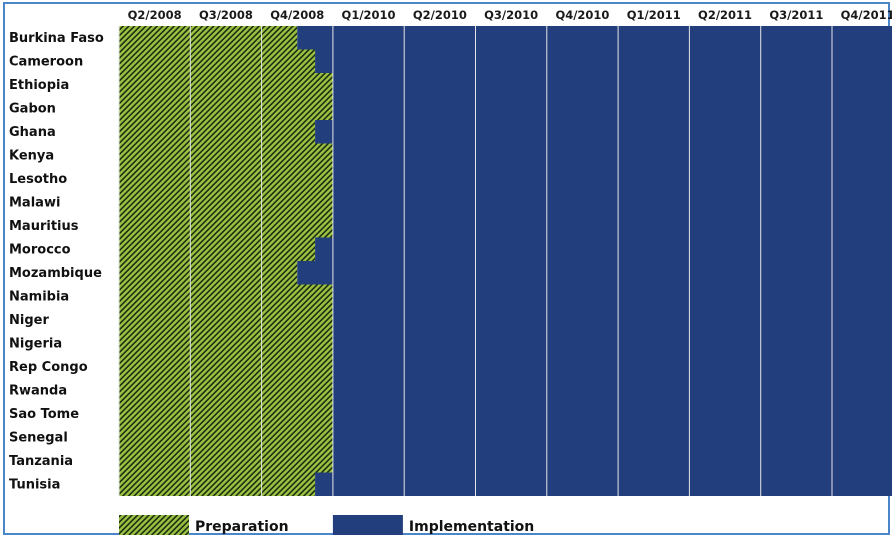 The height and width of the screenshot is (537, 894). What do you see at coordinates (369, 15) in the screenshot?
I see `quarter-label: Q1/2010` at bounding box center [369, 15].